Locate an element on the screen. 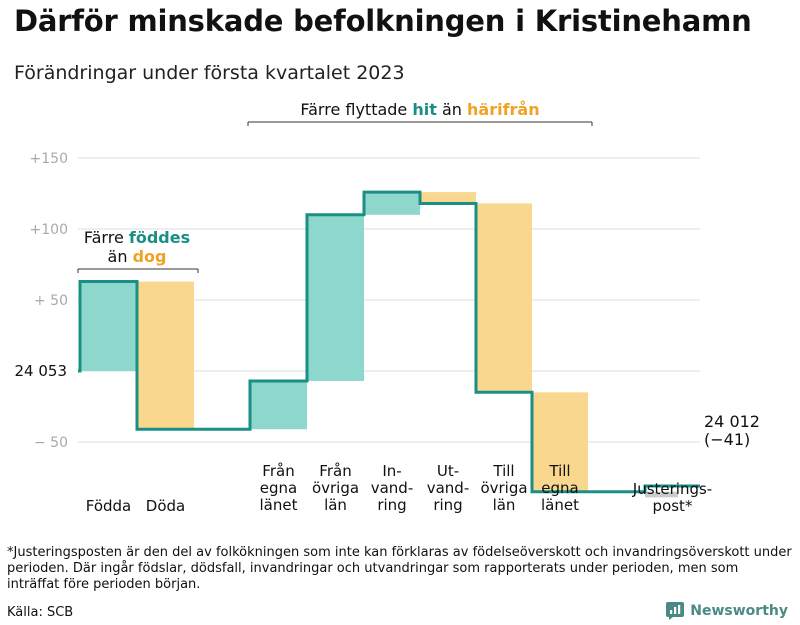 The height and width of the screenshot is (625, 800). x-label-4-1: vand- is located at coordinates (392, 488).